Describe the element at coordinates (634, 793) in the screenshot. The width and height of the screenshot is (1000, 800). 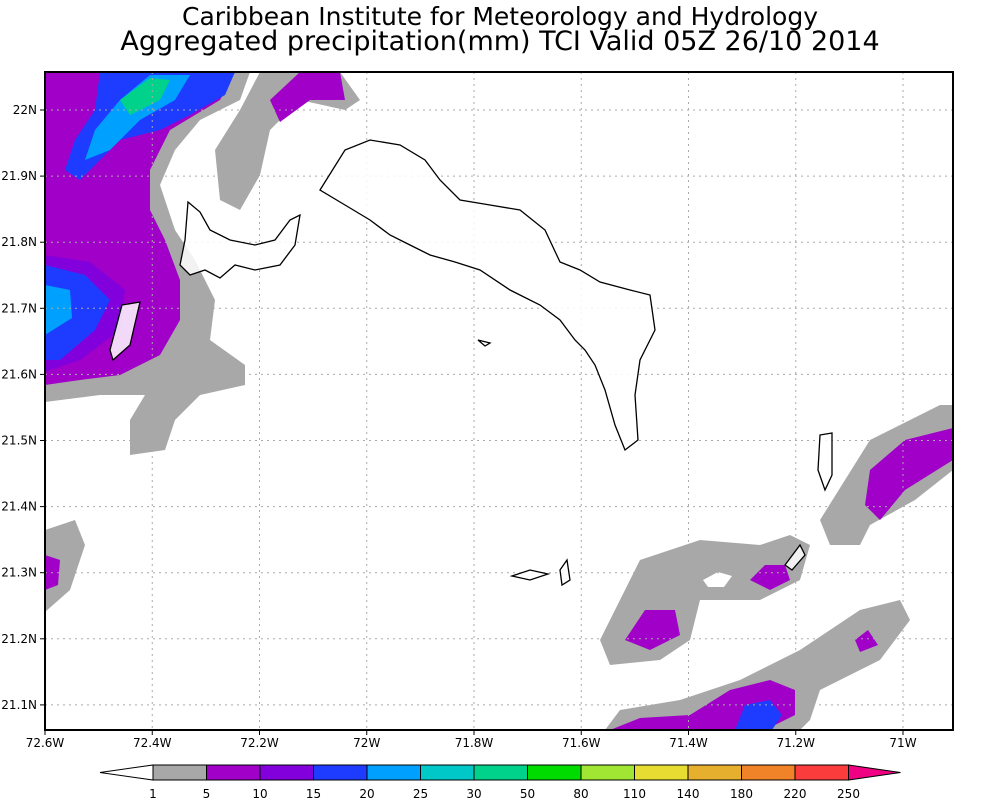
I see `colorbar-label: 110` at that location.